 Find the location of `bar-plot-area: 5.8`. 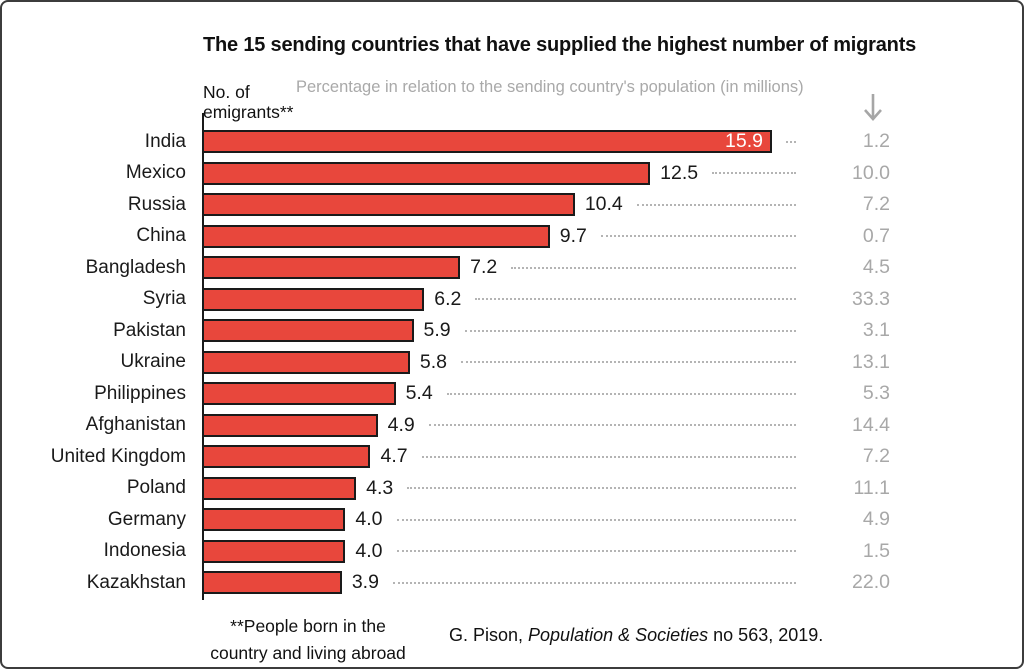

bar-plot-area: 5.8 is located at coordinates (502, 362).